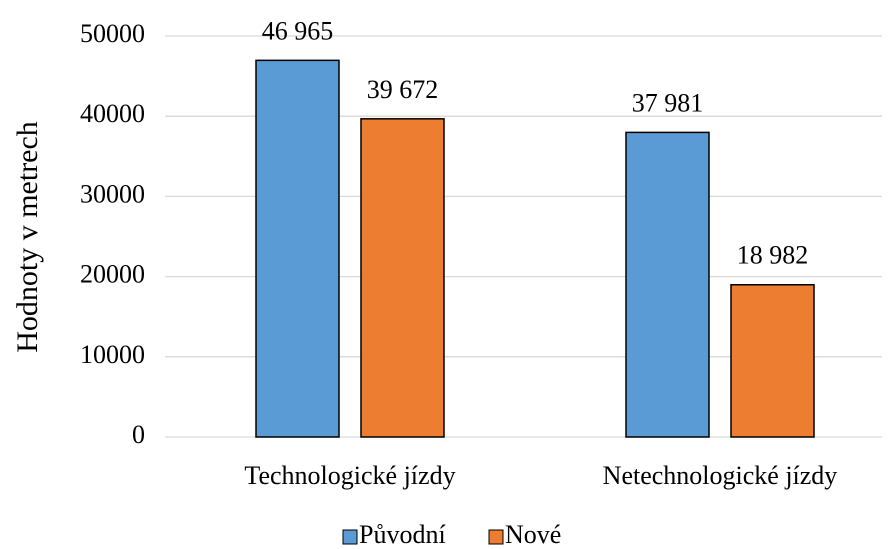 Image resolution: width=892 pixels, height=549 pixels. What do you see at coordinates (138, 434) in the screenshot?
I see `y-tick-label: 0` at bounding box center [138, 434].